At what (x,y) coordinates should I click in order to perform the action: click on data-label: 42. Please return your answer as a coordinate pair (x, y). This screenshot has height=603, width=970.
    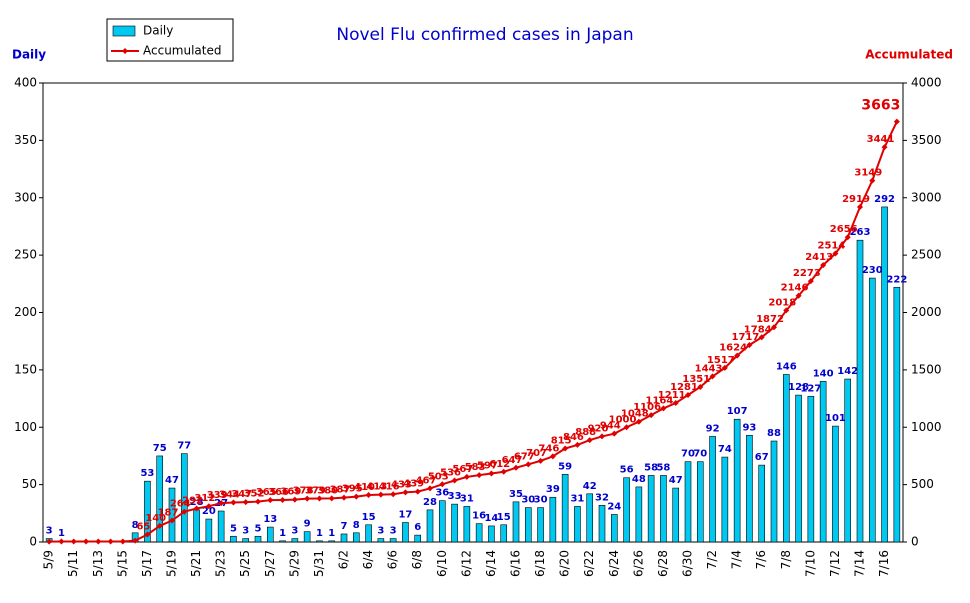
    Looking at the image, I should click on (590, 486).